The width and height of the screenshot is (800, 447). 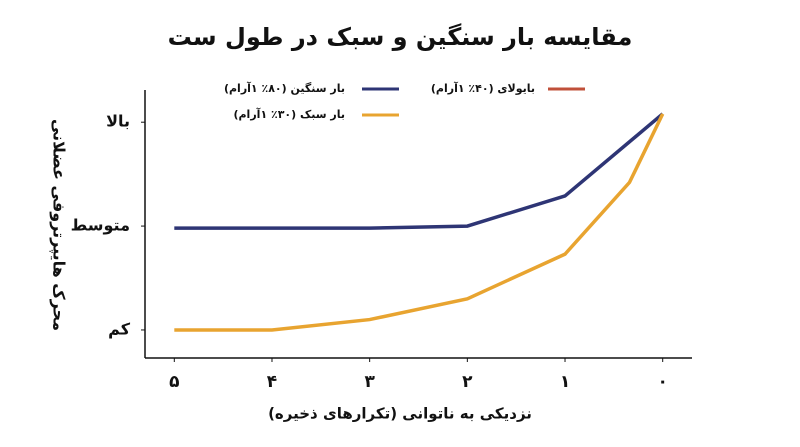 I want to click on y-tick-label: متوسط, so click(x=100, y=225).